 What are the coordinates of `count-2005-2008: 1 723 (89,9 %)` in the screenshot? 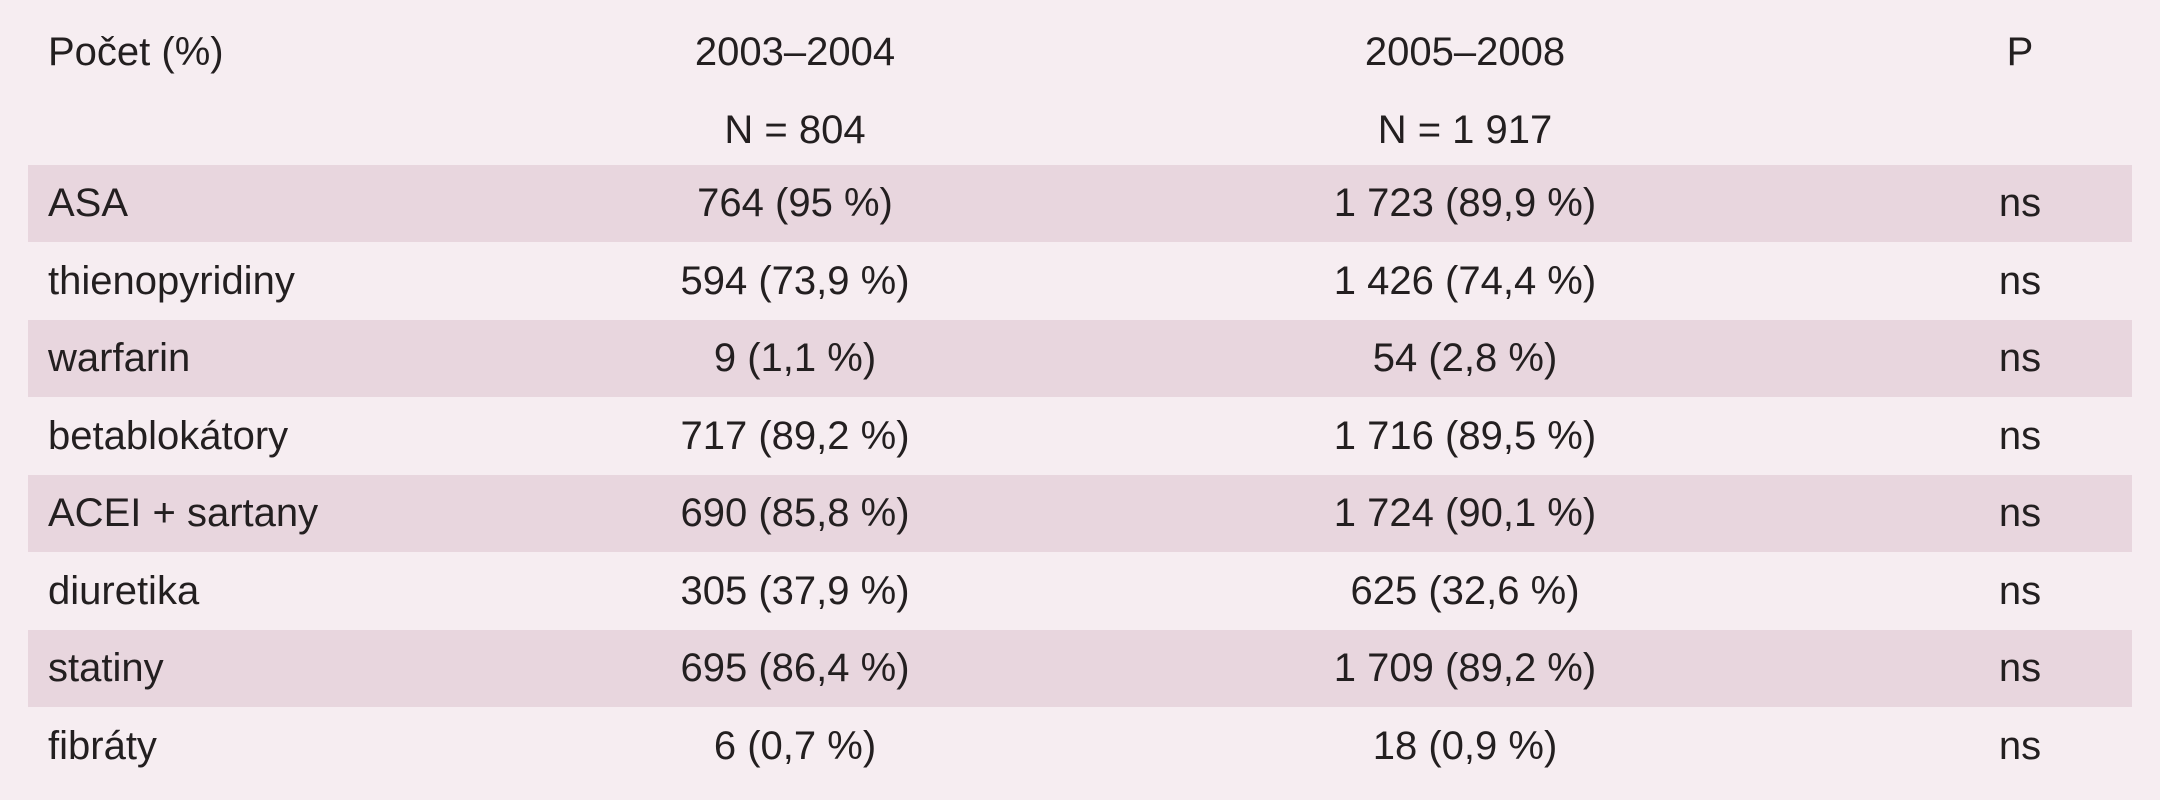 It's located at (1465, 203).